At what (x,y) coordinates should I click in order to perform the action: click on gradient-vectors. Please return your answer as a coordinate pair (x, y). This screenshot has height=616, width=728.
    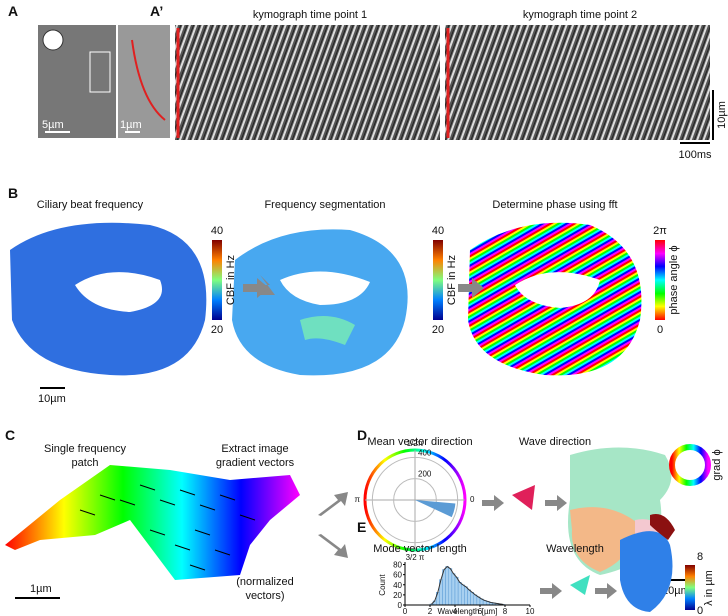
    Looking at the image, I should click on (167, 527).